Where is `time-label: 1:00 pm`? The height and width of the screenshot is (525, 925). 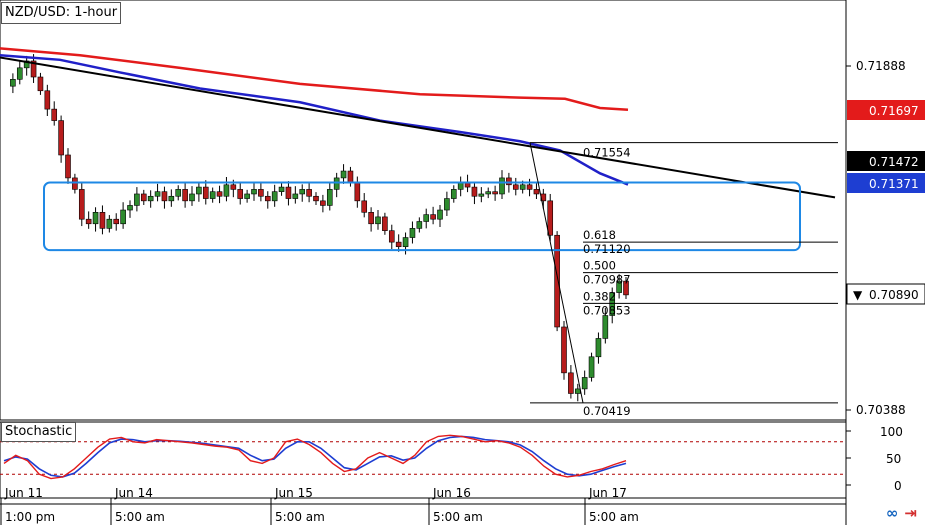 time-label: 1:00 pm is located at coordinates (30, 517).